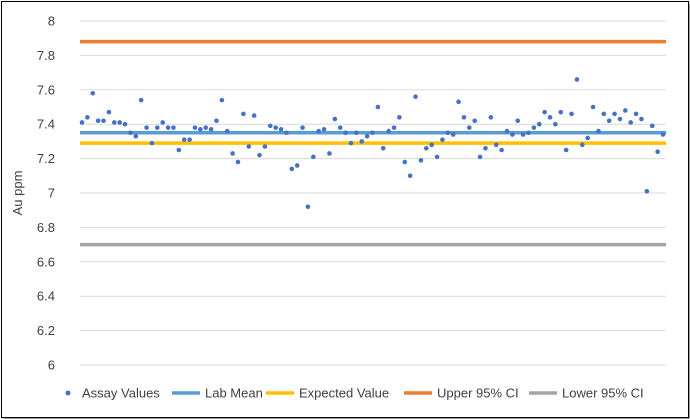 This screenshot has width=690, height=419. What do you see at coordinates (46, 296) in the screenshot?
I see `y-tick-label: 6.4` at bounding box center [46, 296].